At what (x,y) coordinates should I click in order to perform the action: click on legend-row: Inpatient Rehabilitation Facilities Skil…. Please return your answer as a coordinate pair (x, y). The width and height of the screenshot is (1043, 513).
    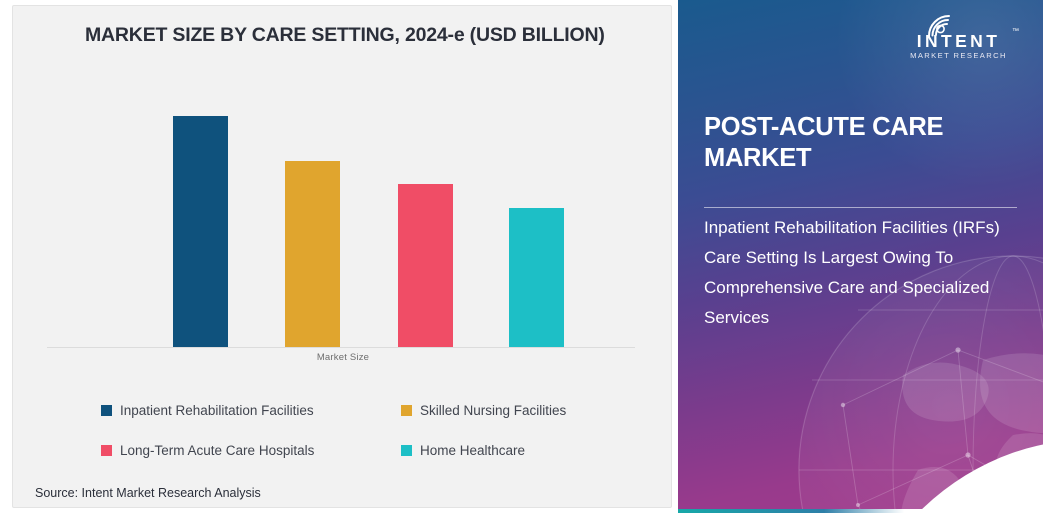
    Looking at the image, I should click on (371, 410).